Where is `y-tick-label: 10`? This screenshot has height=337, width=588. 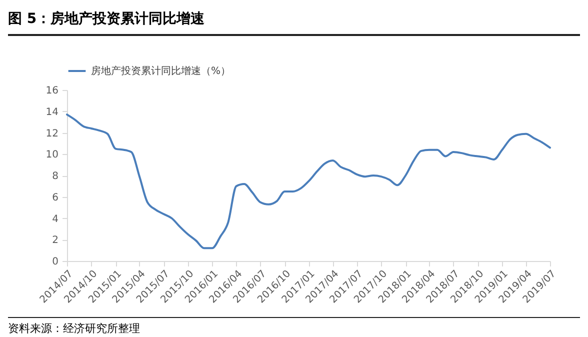 y-tick-label: 10 is located at coordinates (52, 155).